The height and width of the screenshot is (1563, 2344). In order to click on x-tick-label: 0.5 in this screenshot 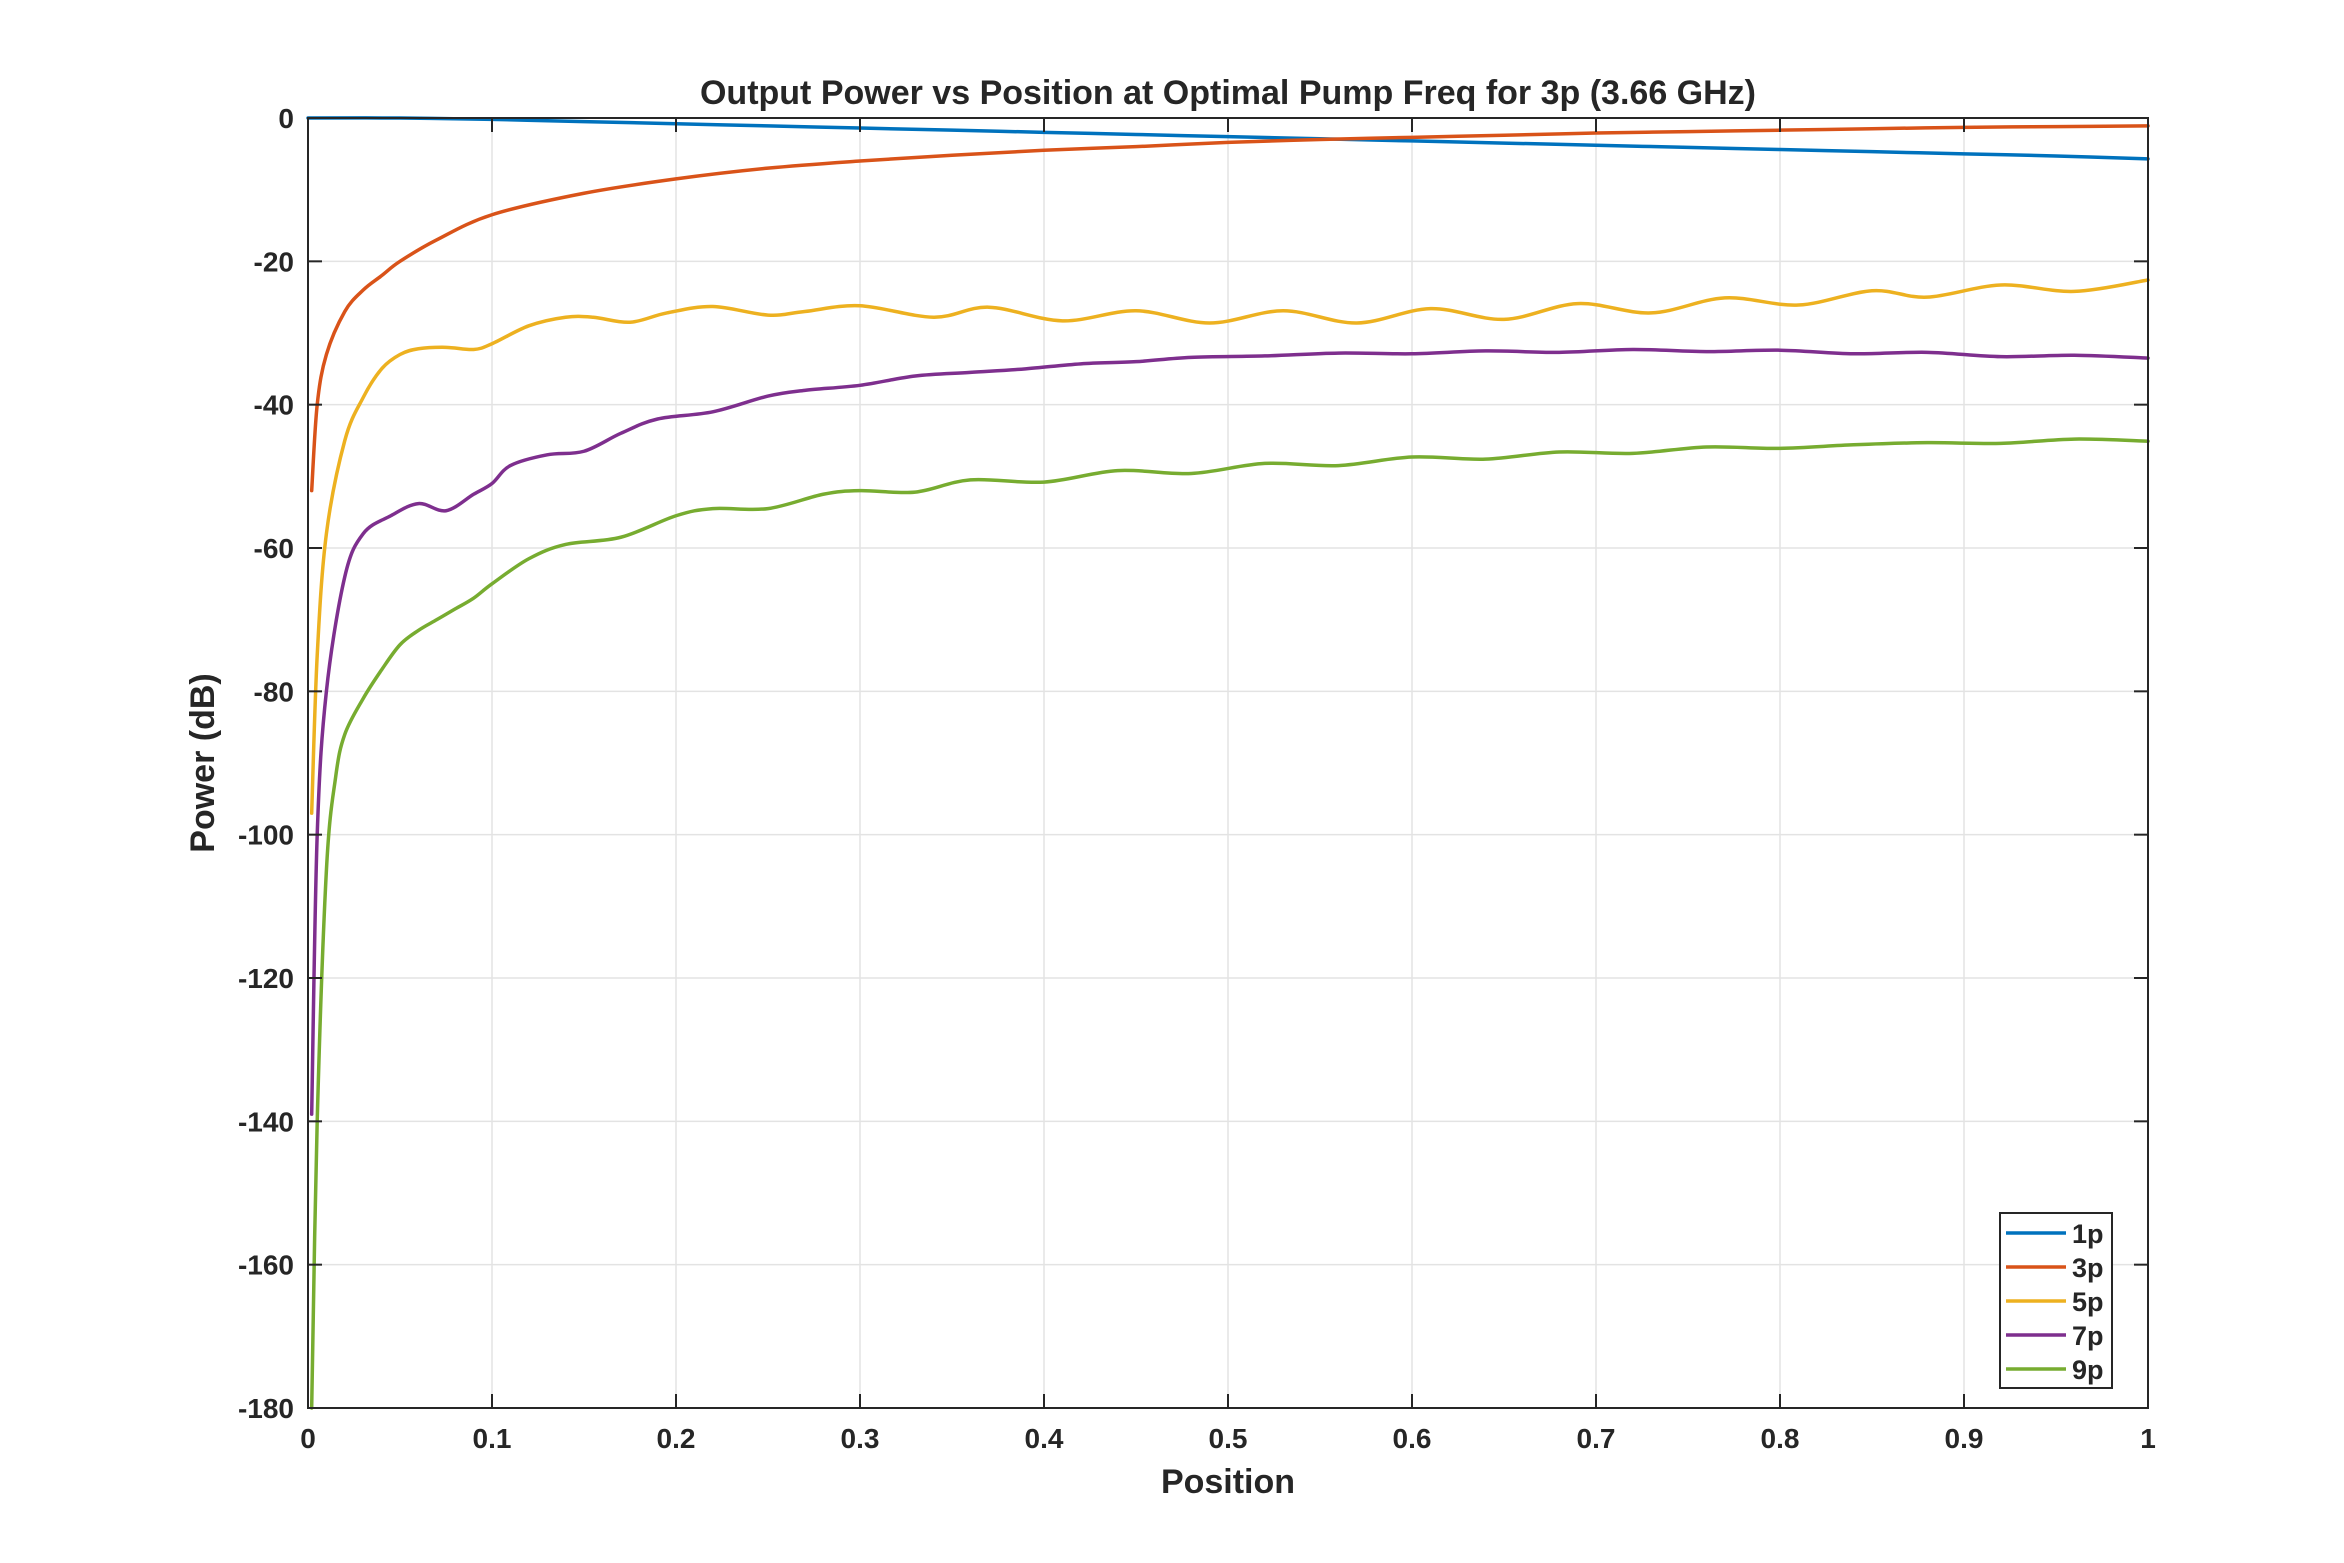, I will do `click(1228, 1438)`.